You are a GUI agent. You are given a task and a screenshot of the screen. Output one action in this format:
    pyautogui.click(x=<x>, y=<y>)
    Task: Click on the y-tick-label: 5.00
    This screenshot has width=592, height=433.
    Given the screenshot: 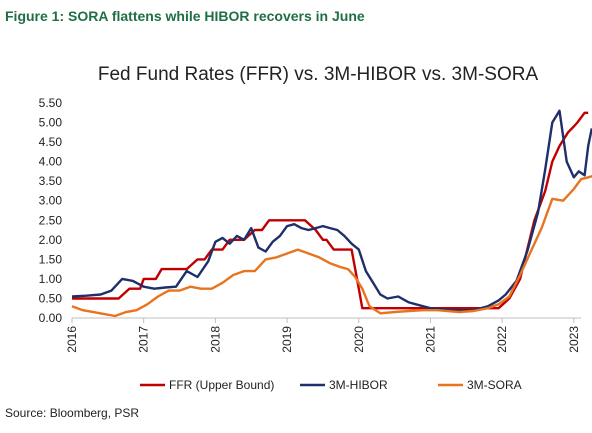 What is the action you would take?
    pyautogui.click(x=51, y=123)
    